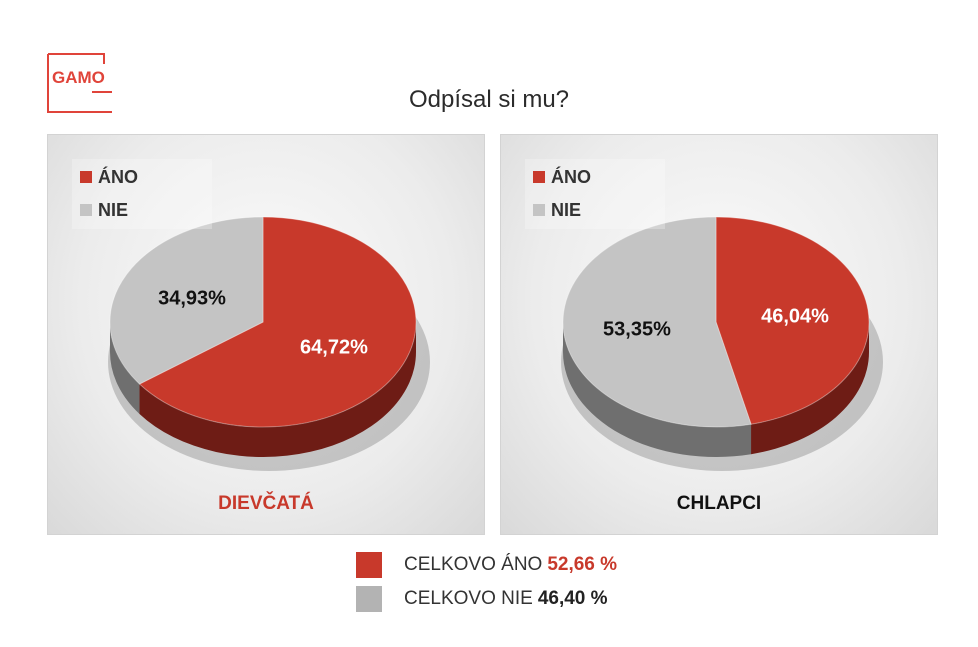  Describe the element at coordinates (473, 564) in the screenshot. I see `summary-yes-label: CELKOVO ÁNO` at that location.